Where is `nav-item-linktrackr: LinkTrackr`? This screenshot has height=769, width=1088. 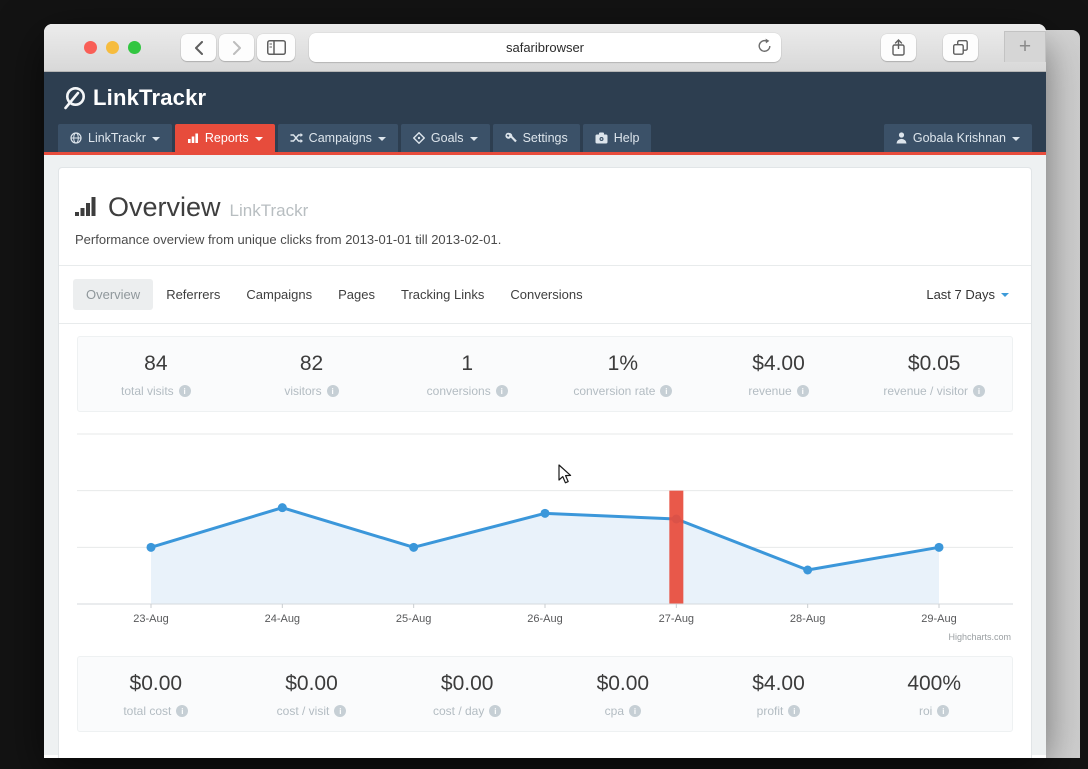 nav-item-linktrackr: LinkTrackr is located at coordinates (115, 138).